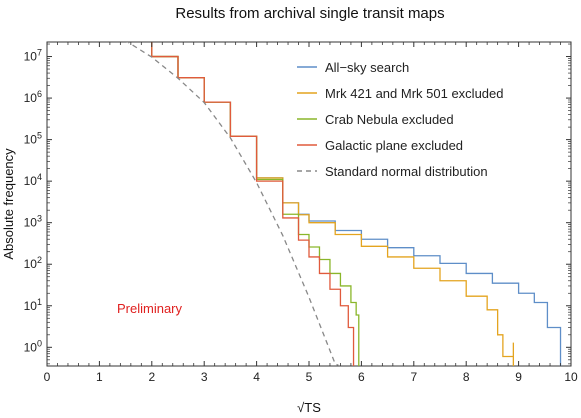 Image resolution: width=581 pixels, height=418 pixels. I want to click on y-tick-label: 10¹, so click(33, 305).